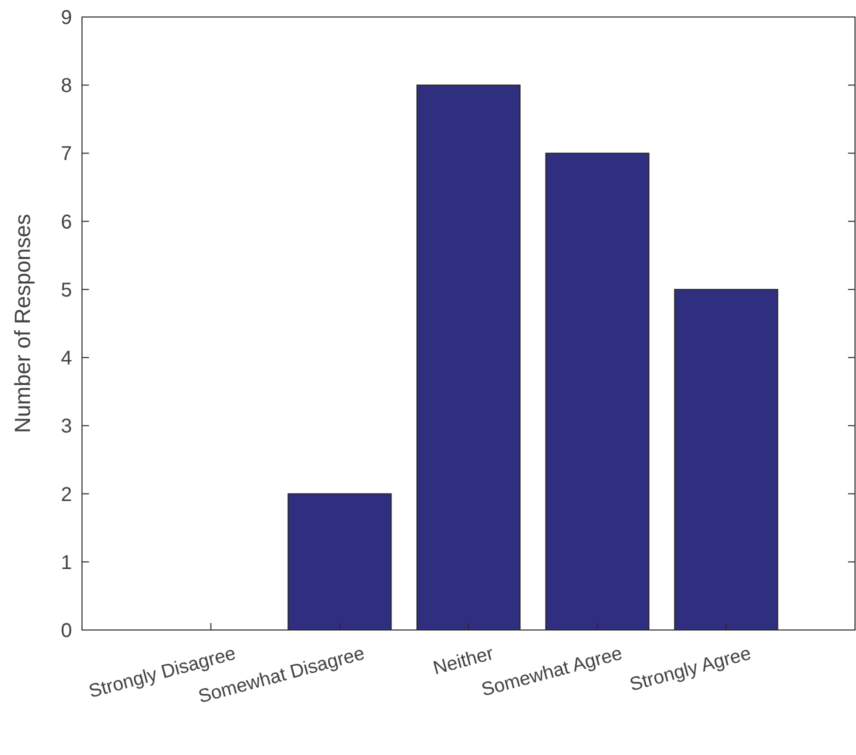 Image resolution: width=856 pixels, height=755 pixels. What do you see at coordinates (66, 495) in the screenshot?
I see `y-tick-label: 2` at bounding box center [66, 495].